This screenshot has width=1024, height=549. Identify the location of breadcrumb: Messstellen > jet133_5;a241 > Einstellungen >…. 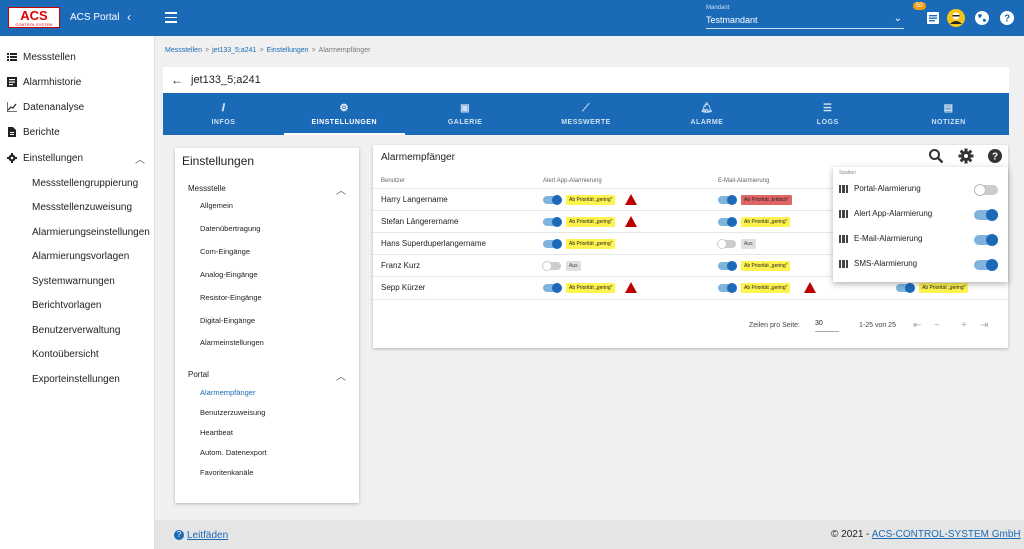
(268, 50).